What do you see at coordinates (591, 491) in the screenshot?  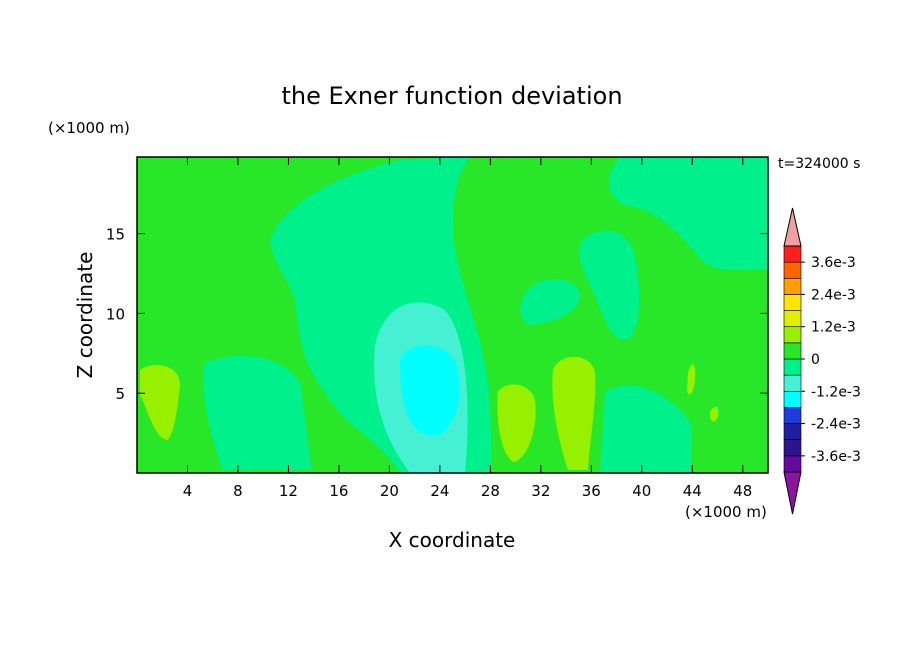 I see `x-tick-label: 36` at bounding box center [591, 491].